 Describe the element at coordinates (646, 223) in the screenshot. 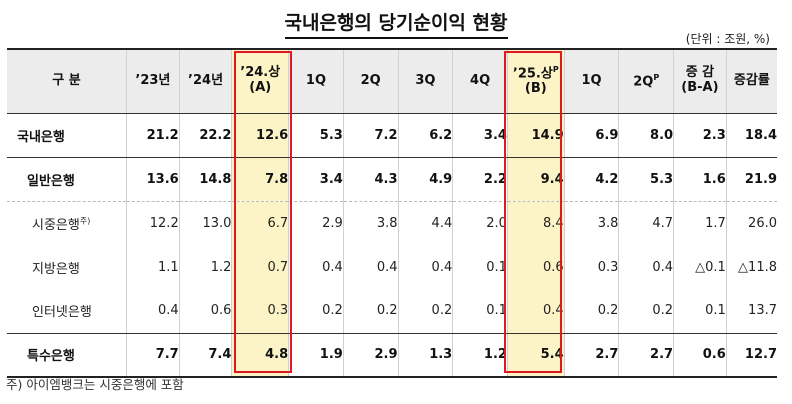

I see `cell: 4.7` at that location.